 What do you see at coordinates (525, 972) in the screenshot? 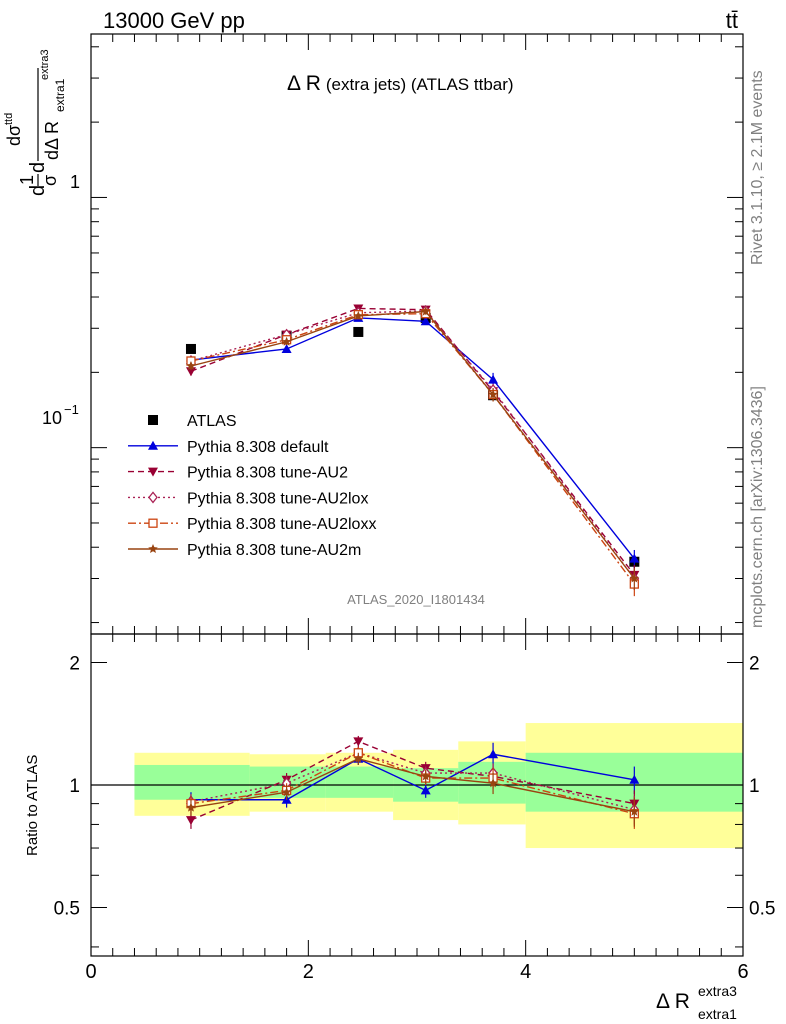
I see `x-tick-label: 4` at bounding box center [525, 972].